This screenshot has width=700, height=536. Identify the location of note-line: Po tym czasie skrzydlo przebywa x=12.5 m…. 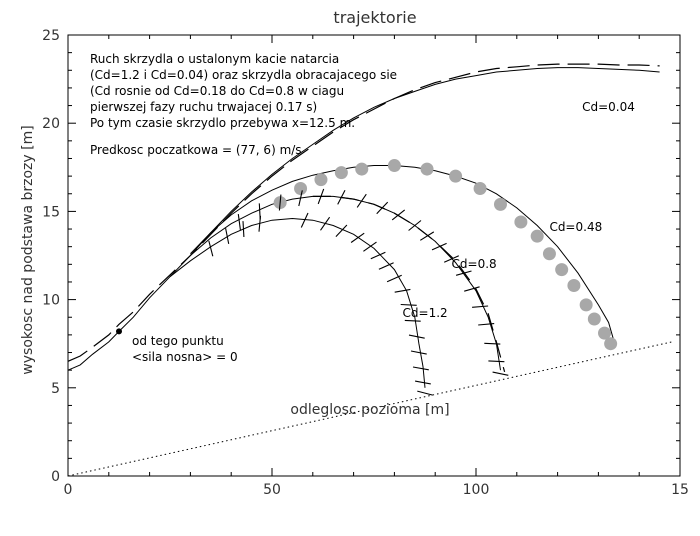
(222, 123).